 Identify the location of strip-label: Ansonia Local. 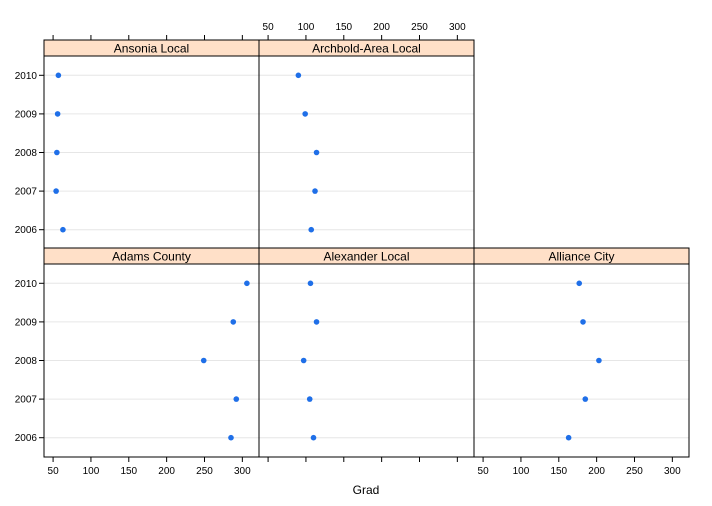
(151, 49).